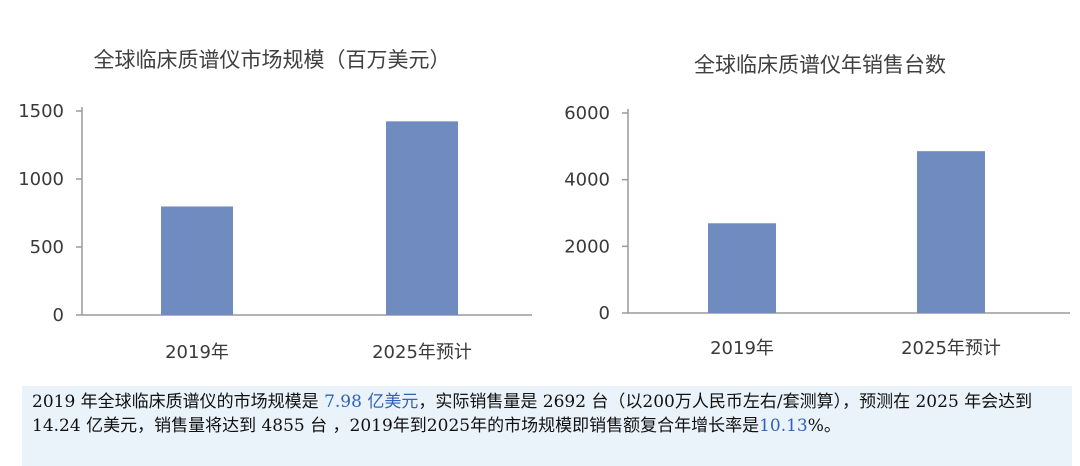 The image size is (1080, 466). Describe the element at coordinates (58, 315) in the screenshot. I see `market-size-y-tick-label: 0` at that location.